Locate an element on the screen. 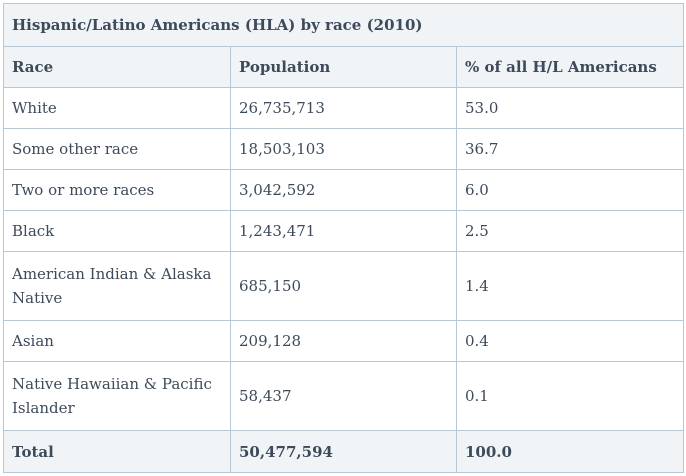 This screenshot has height=476, width=686. percent-cell: 36.7 is located at coordinates (570, 149).